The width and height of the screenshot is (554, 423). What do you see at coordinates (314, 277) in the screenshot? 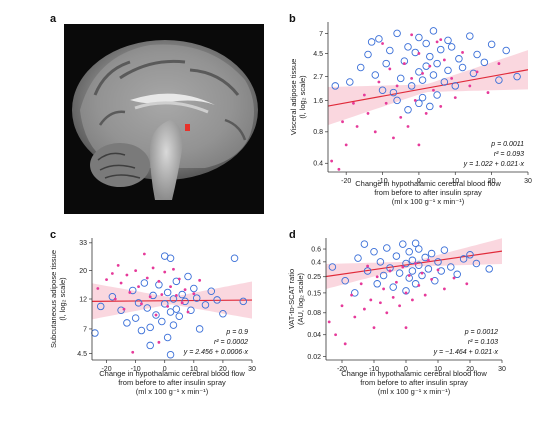
I see `y-tick-label: 0.25` at bounding box center [314, 277].